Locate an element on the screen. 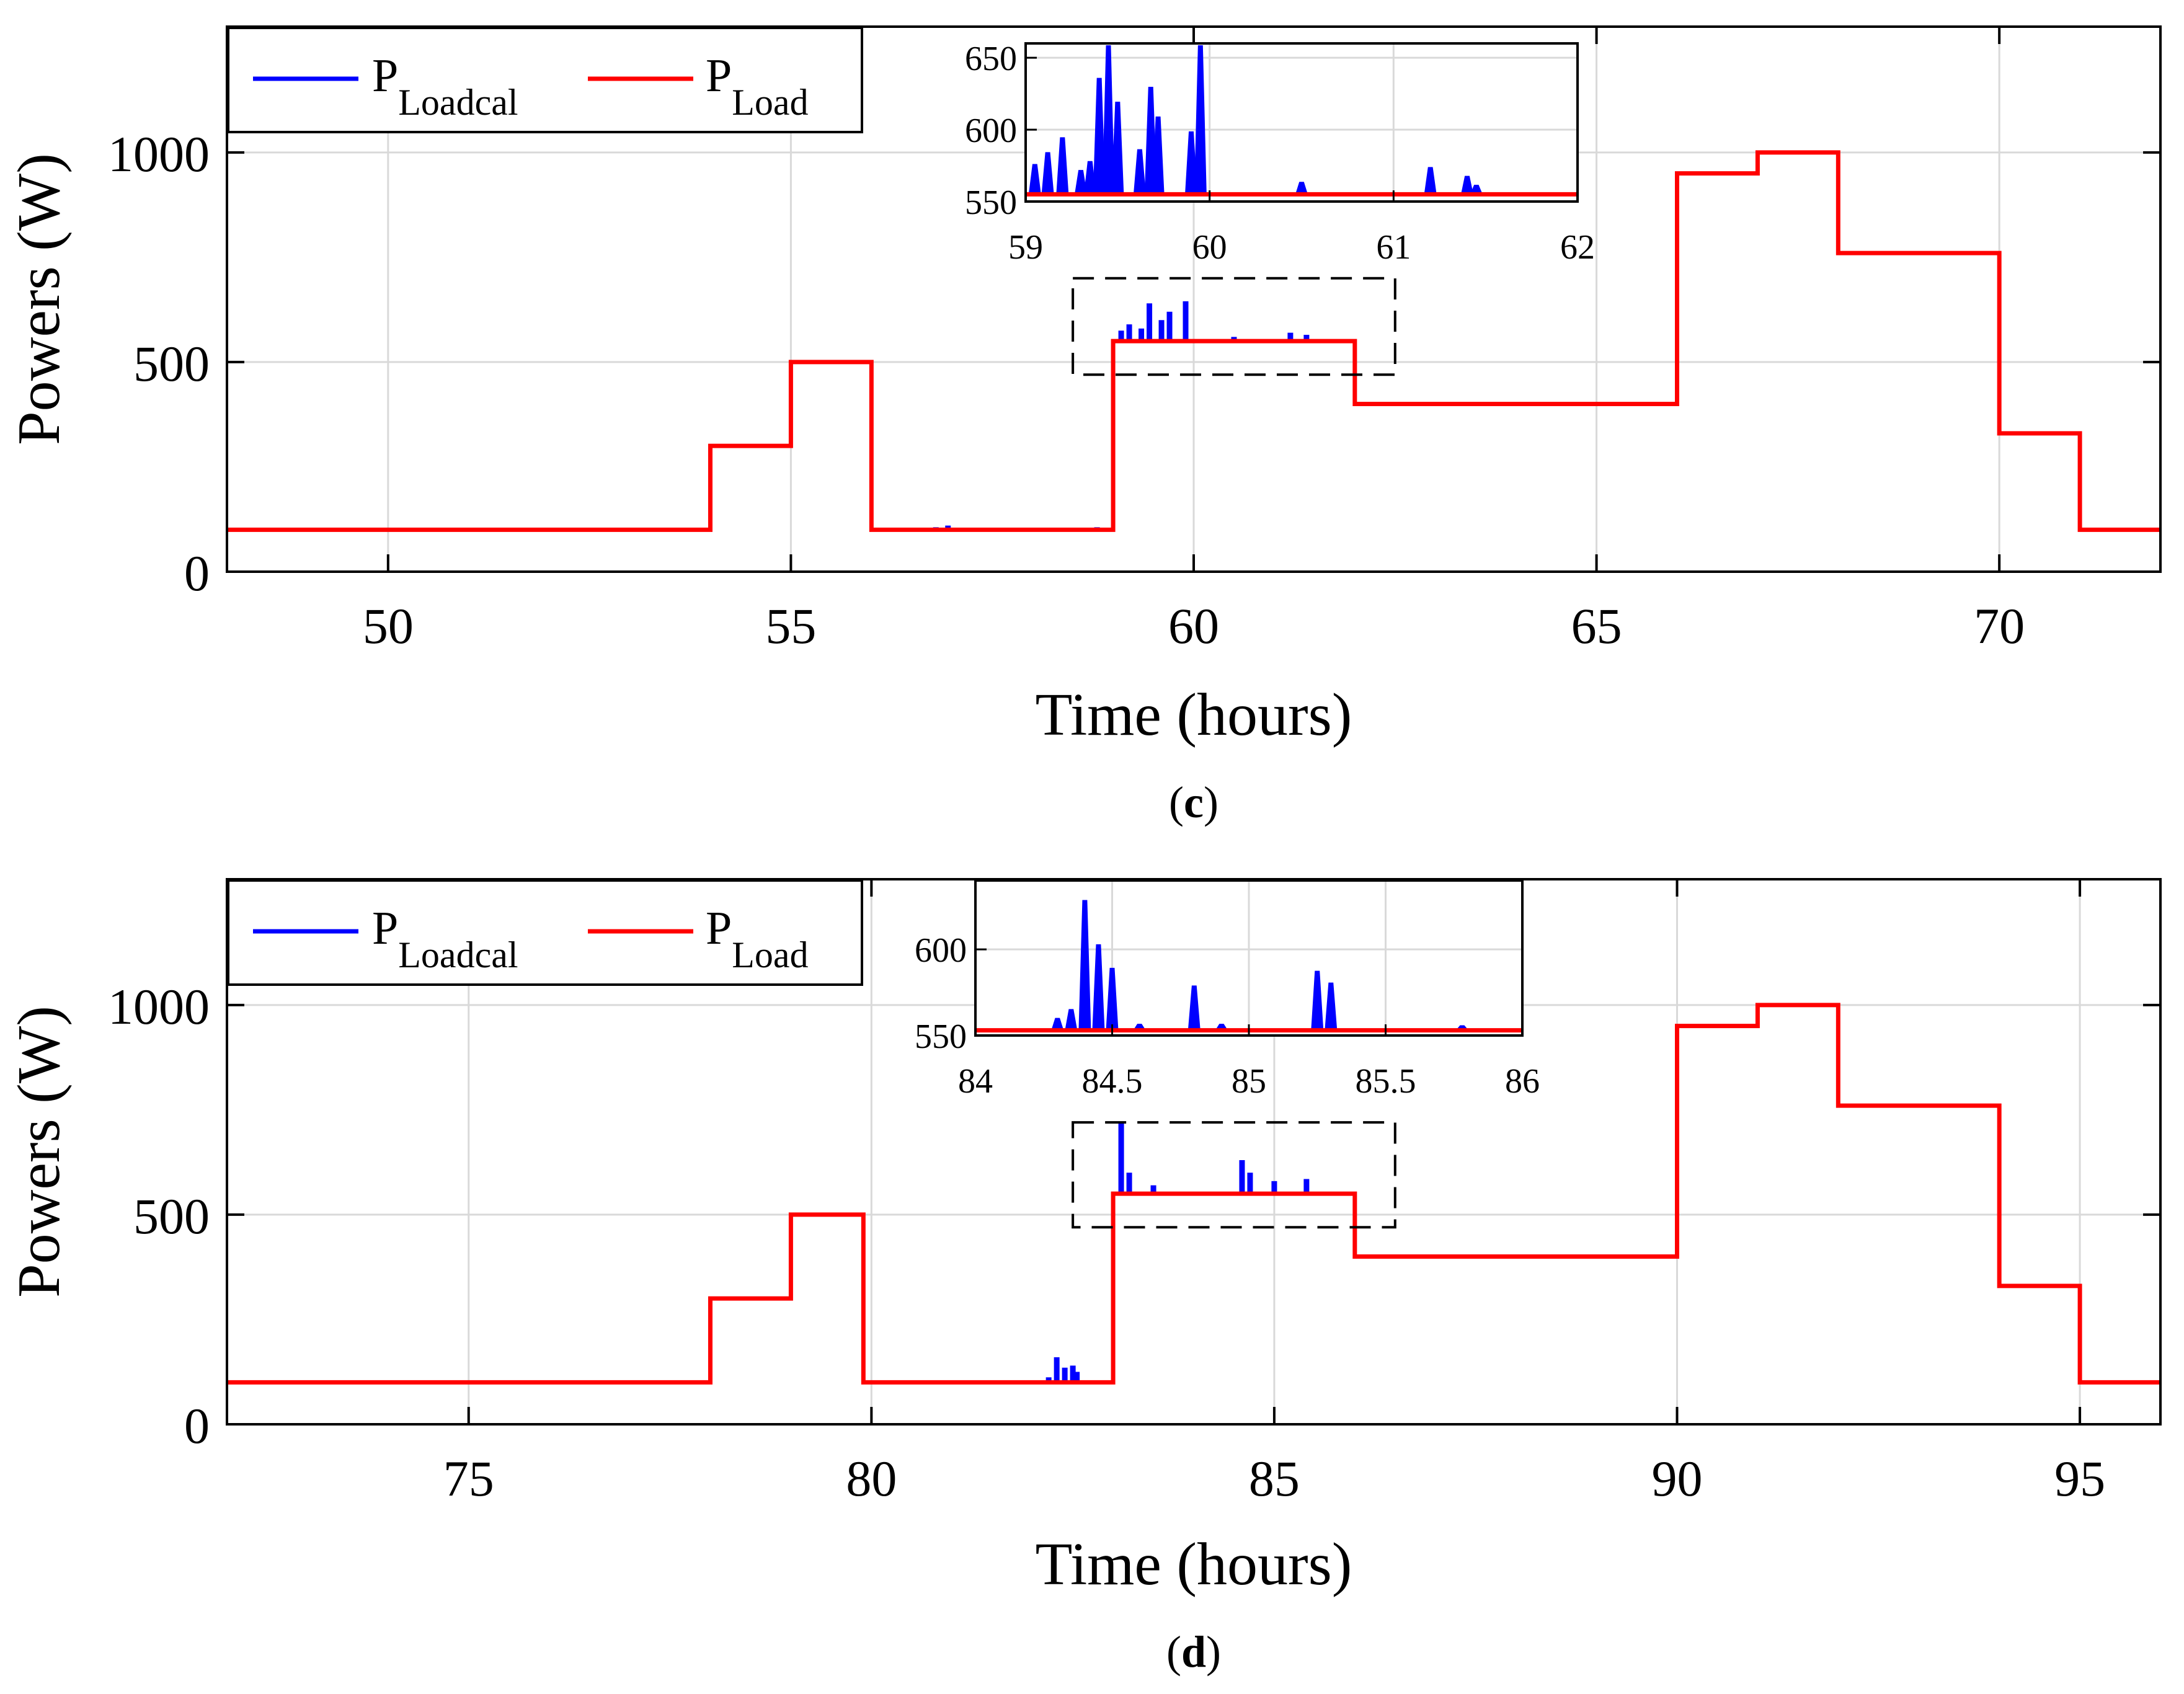  inset-x-tick-label: 59 is located at coordinates (1026, 247).